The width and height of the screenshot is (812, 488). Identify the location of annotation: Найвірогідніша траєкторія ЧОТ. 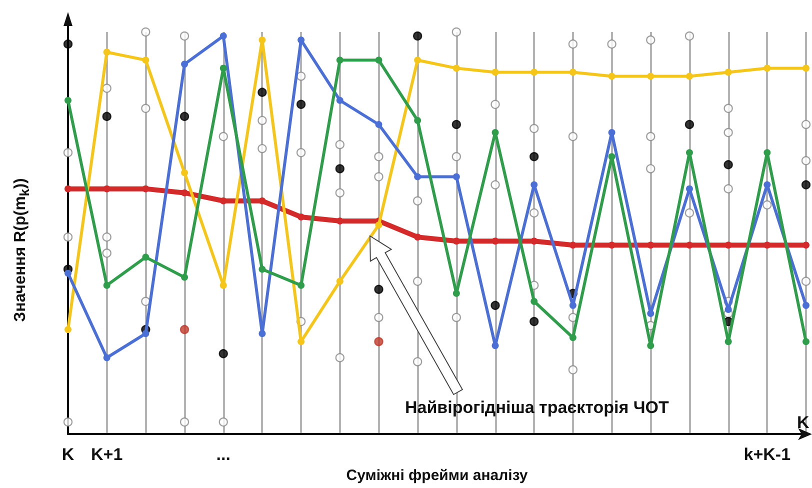
(537, 408).